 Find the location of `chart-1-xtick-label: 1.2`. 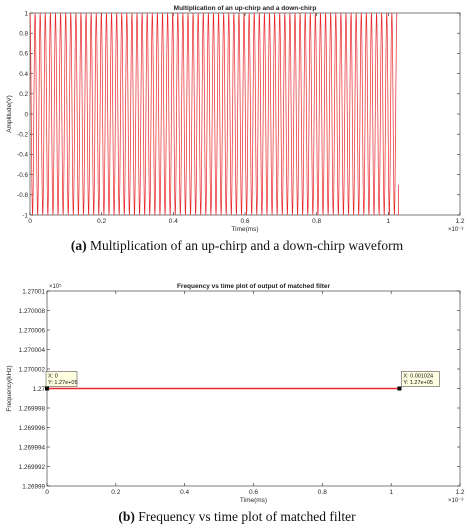

chart-1-xtick-label: 1.2 is located at coordinates (459, 492).